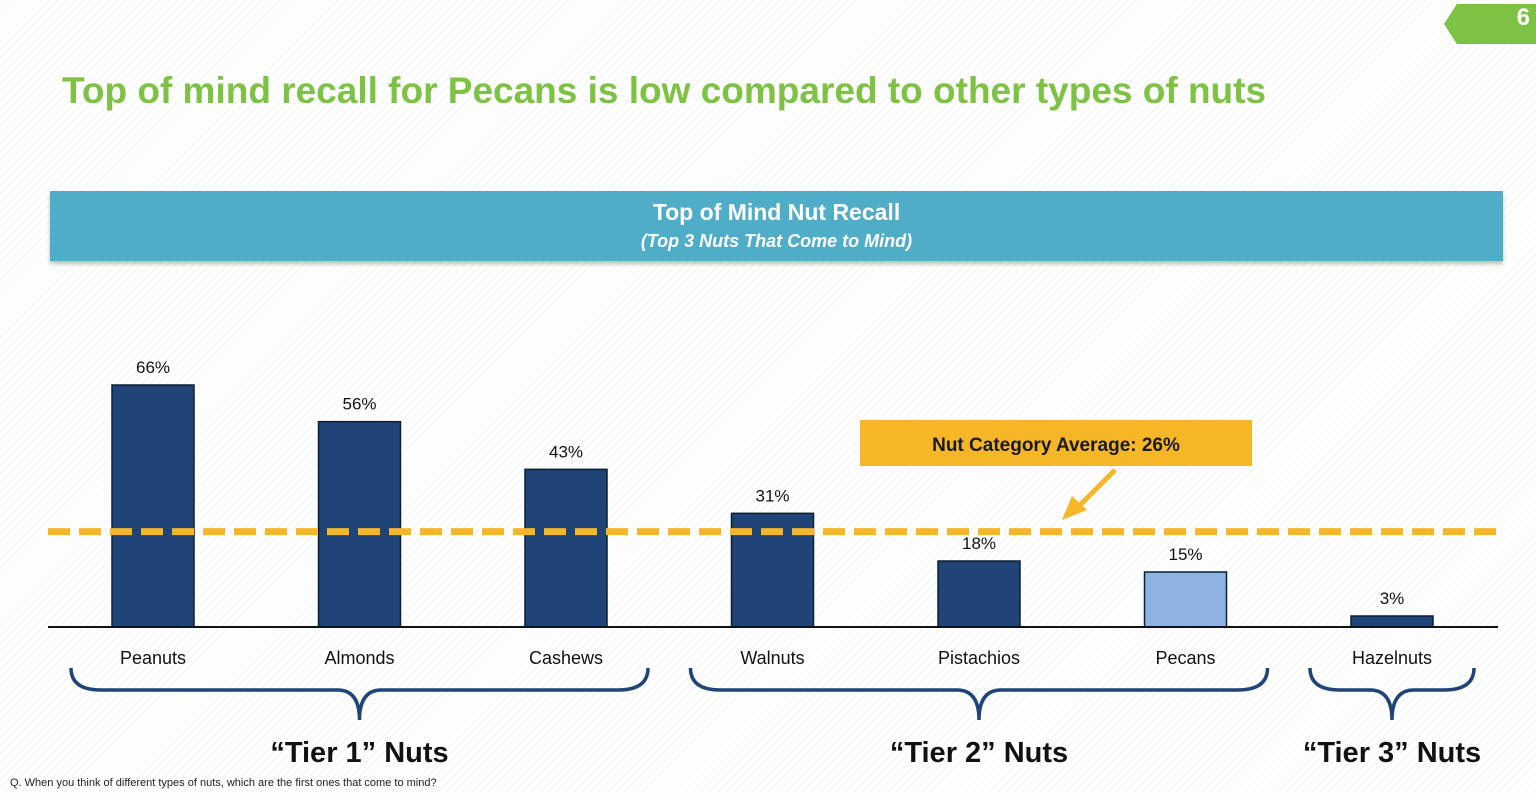 The height and width of the screenshot is (793, 1536). What do you see at coordinates (359, 658) in the screenshot?
I see `category-label-almonds: Almonds` at bounding box center [359, 658].